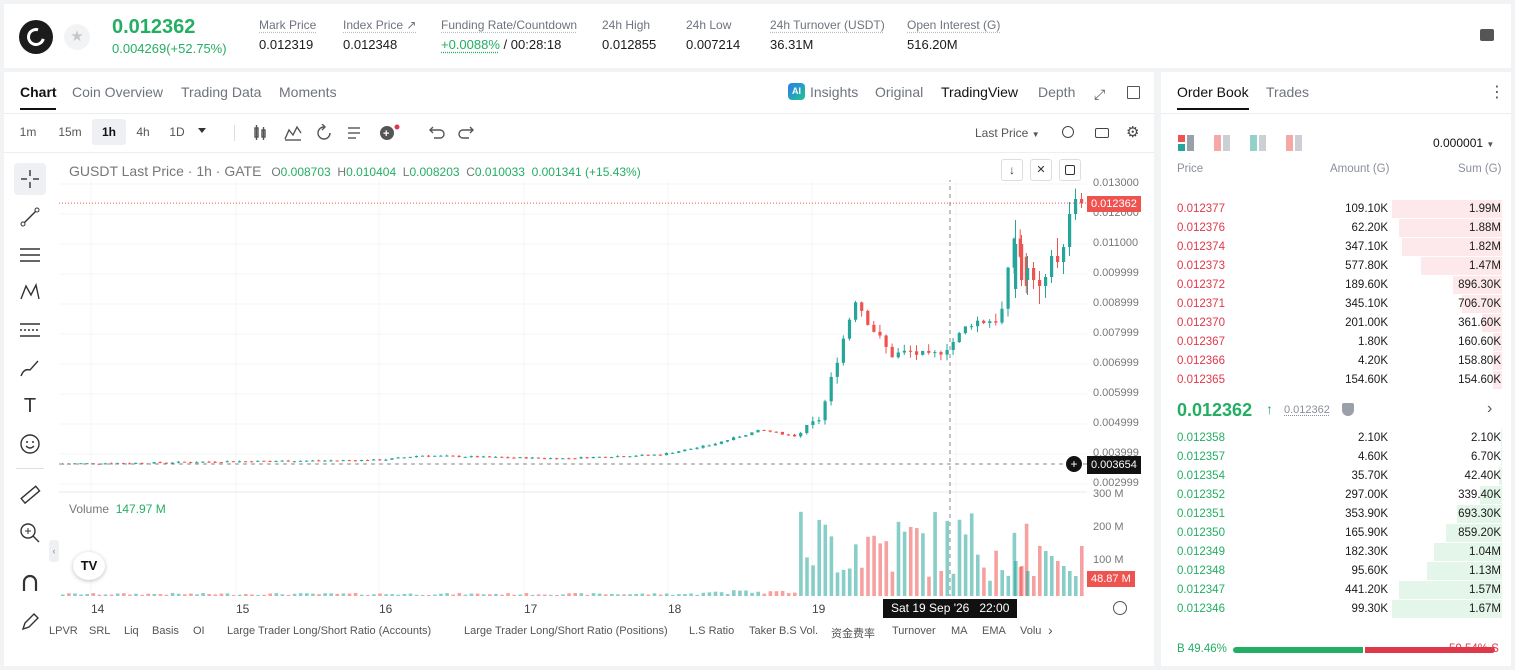 The image size is (1515, 670). I want to click on book-icon, so click(1487, 35).